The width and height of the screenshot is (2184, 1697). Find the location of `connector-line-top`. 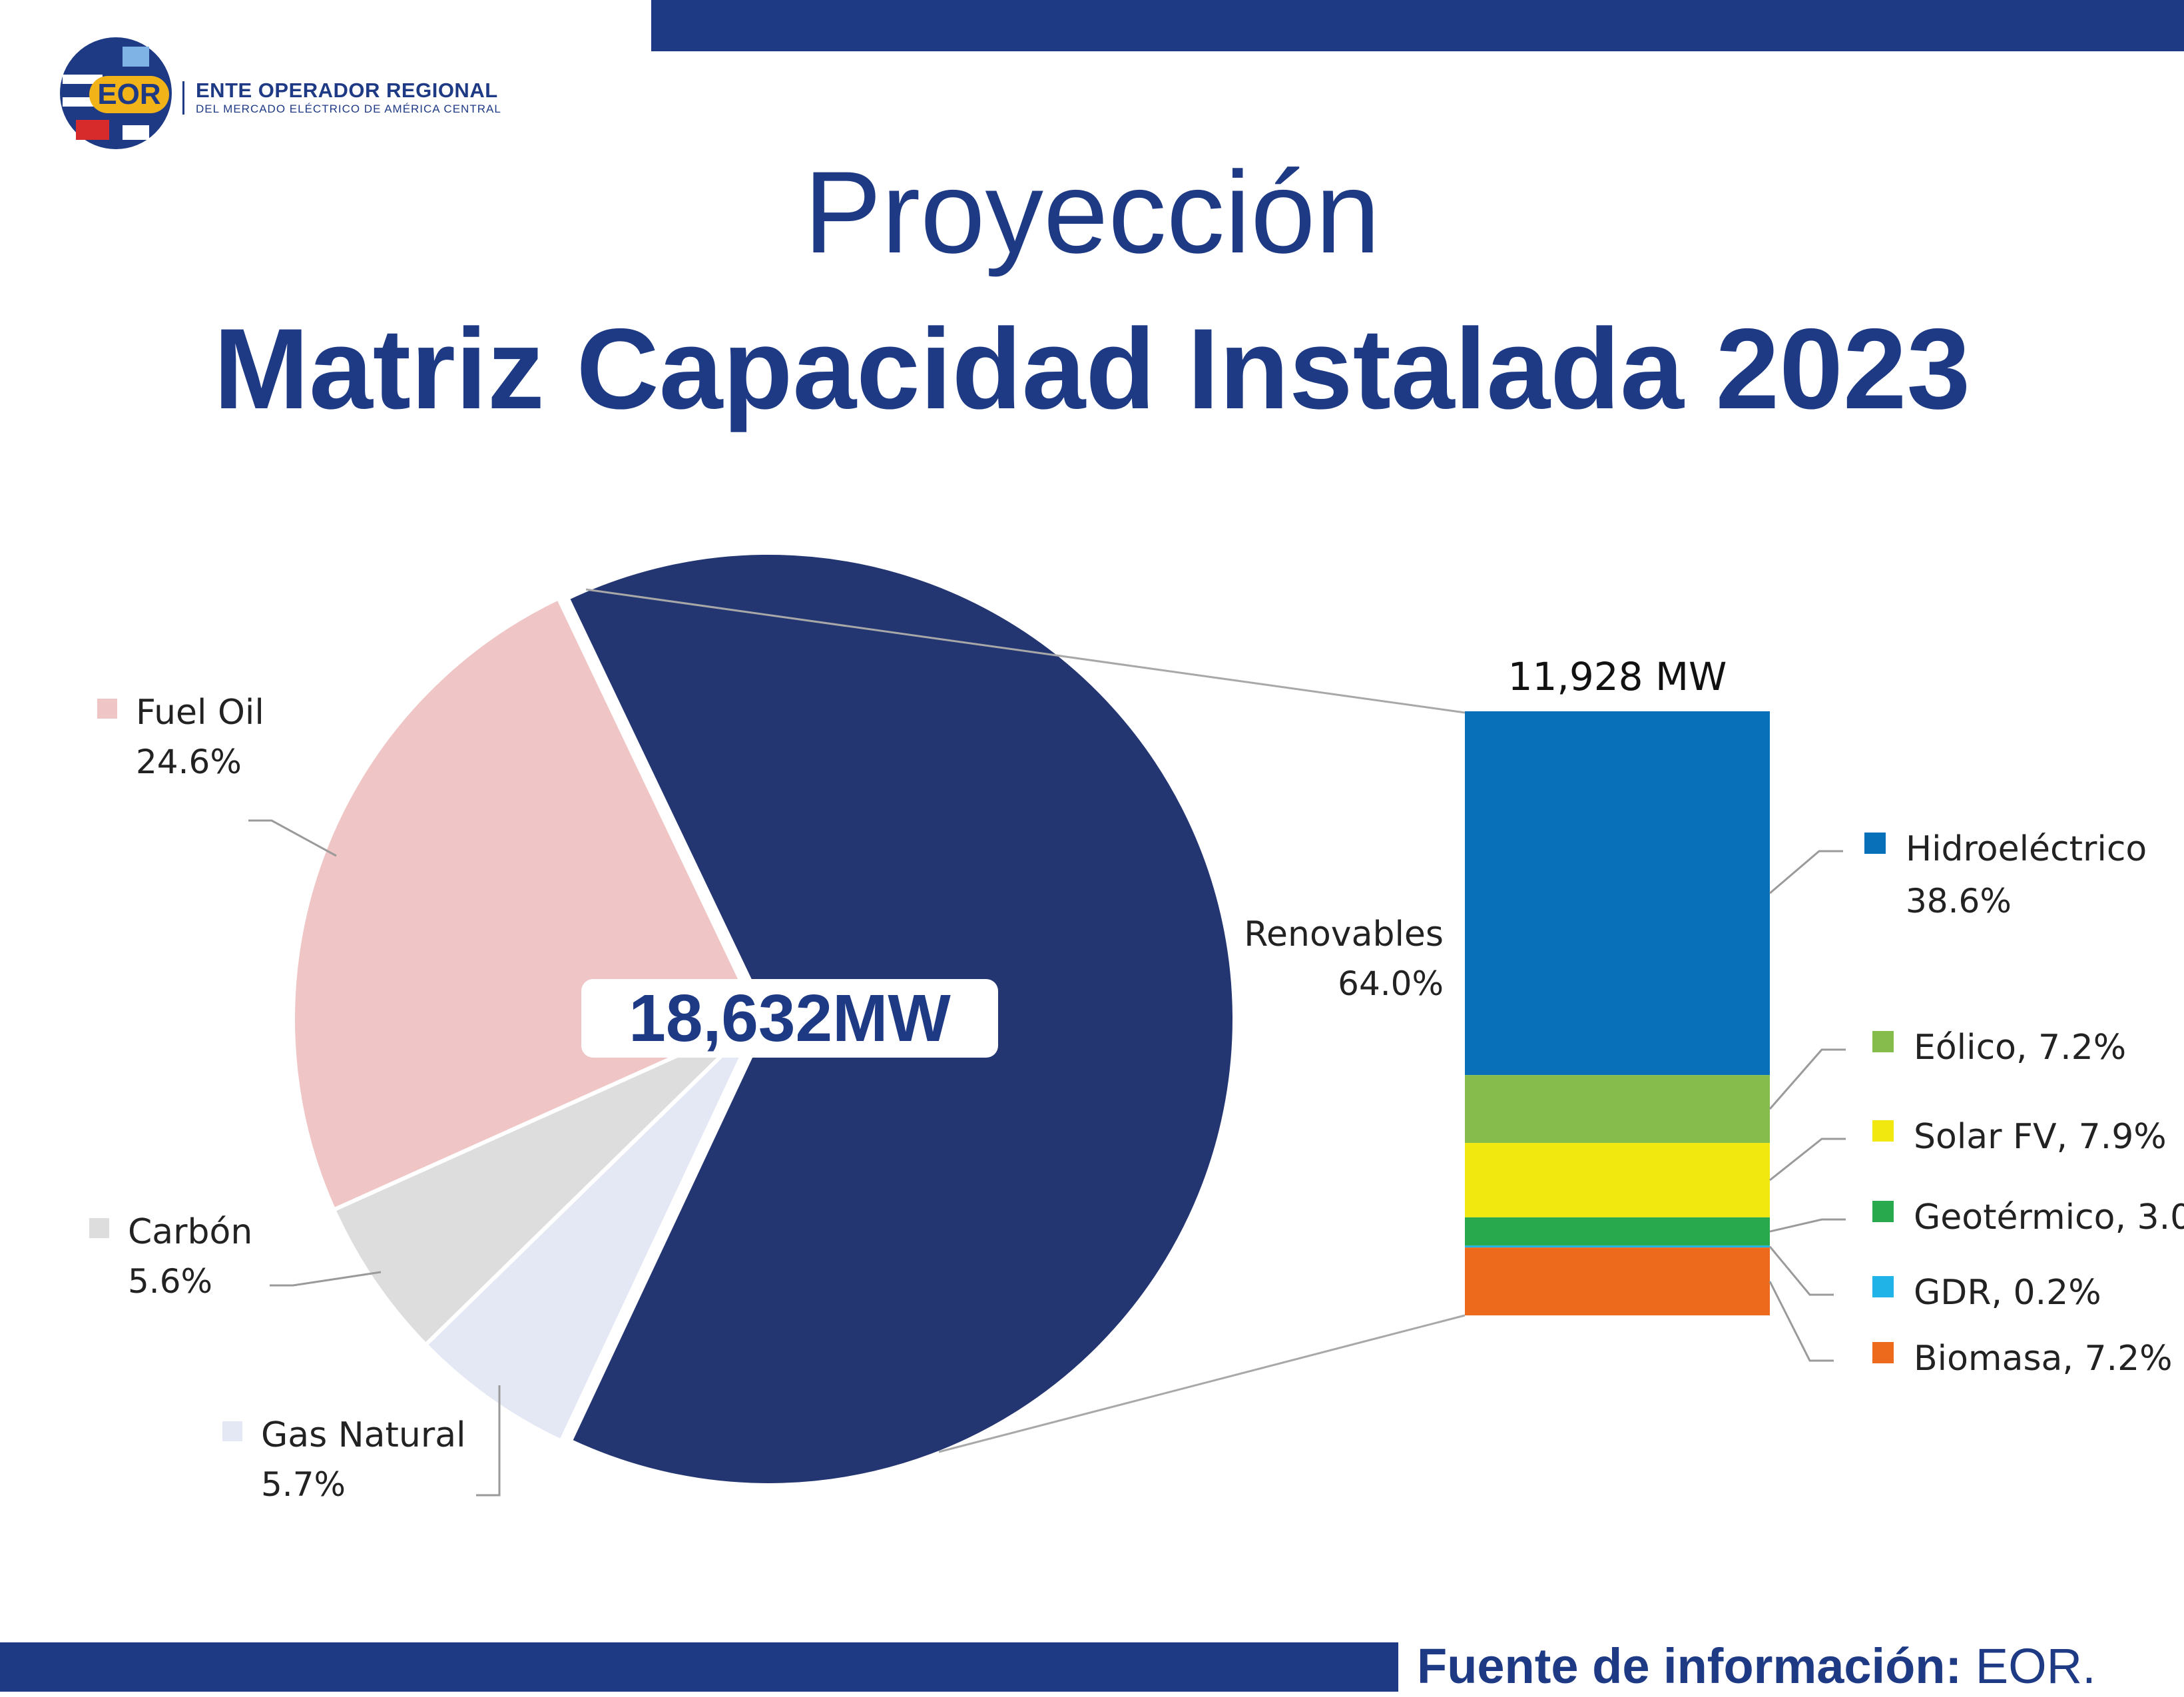

connector-line-top is located at coordinates (1025, 651).